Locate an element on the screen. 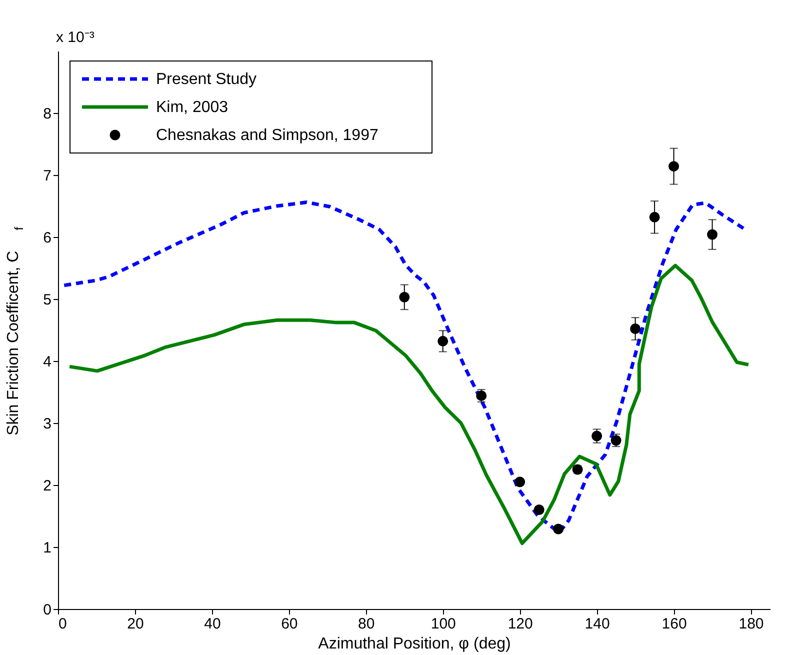  y-tick-label: 4 is located at coordinates (47, 362).